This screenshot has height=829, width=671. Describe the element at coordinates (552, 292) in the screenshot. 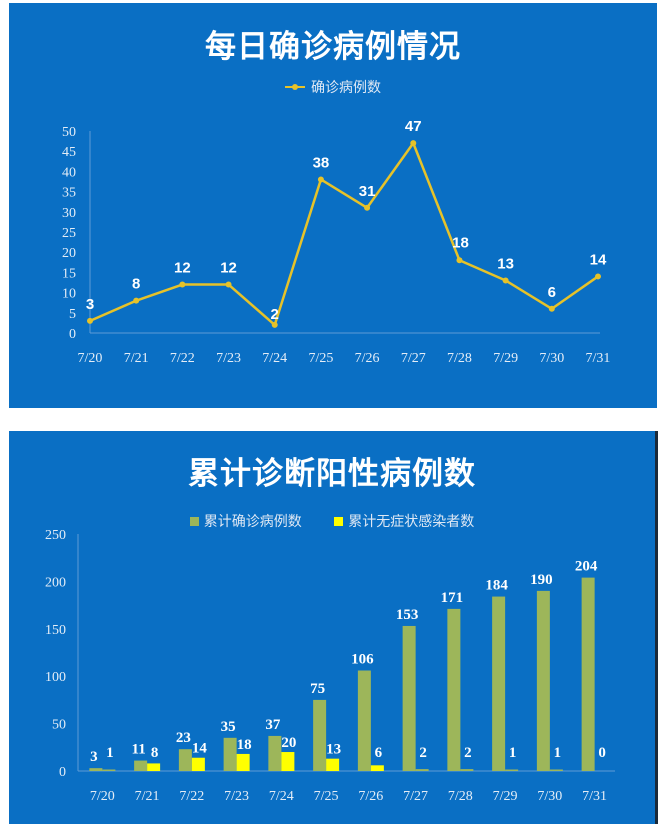

I see `data-label: 6` at that location.